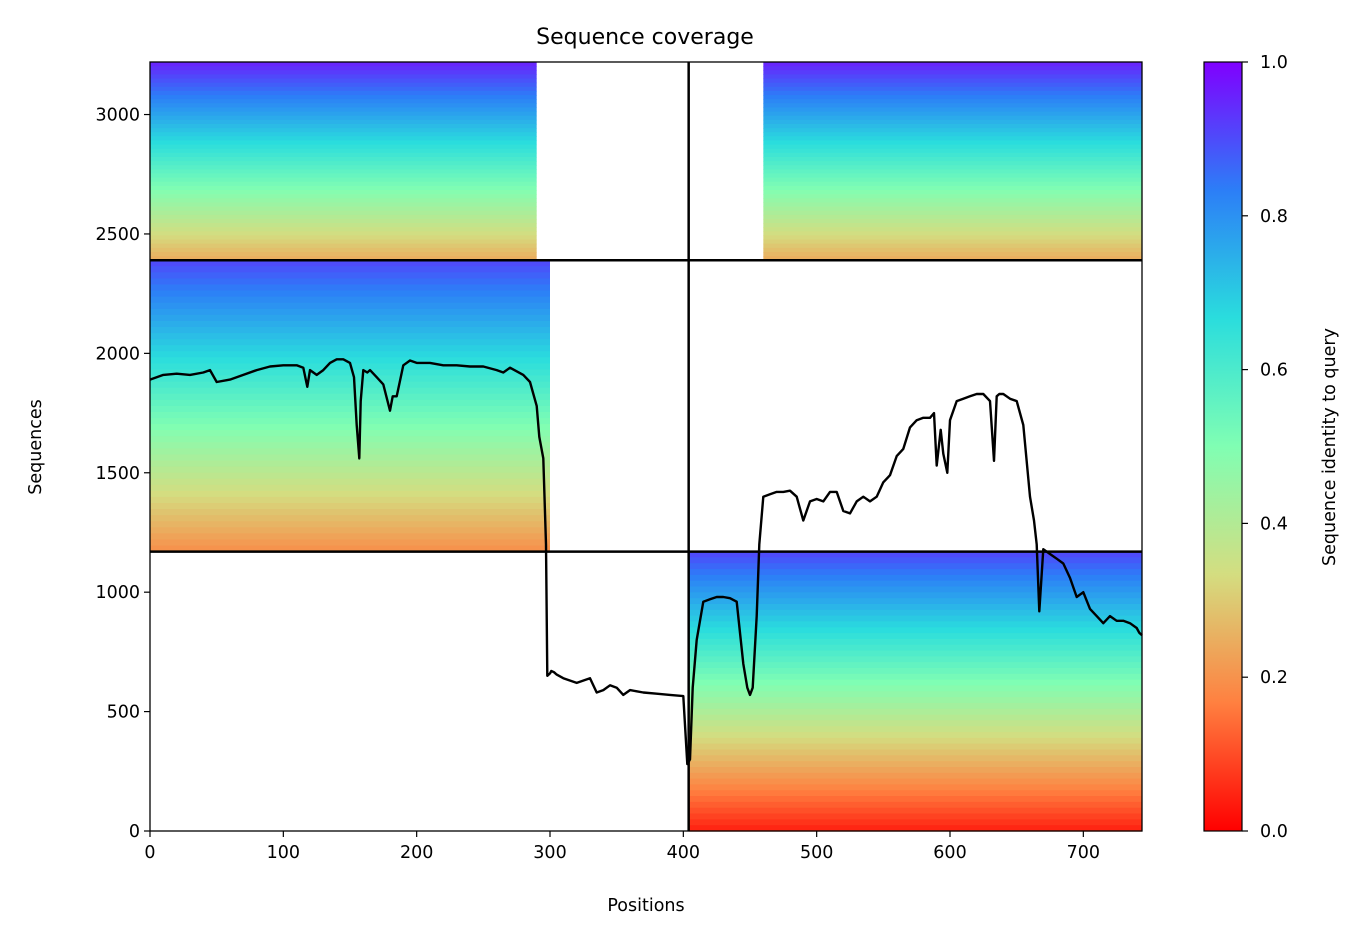 The image size is (1364, 939). I want to click on colorbar-tick-label: 0.4, so click(1274, 524).